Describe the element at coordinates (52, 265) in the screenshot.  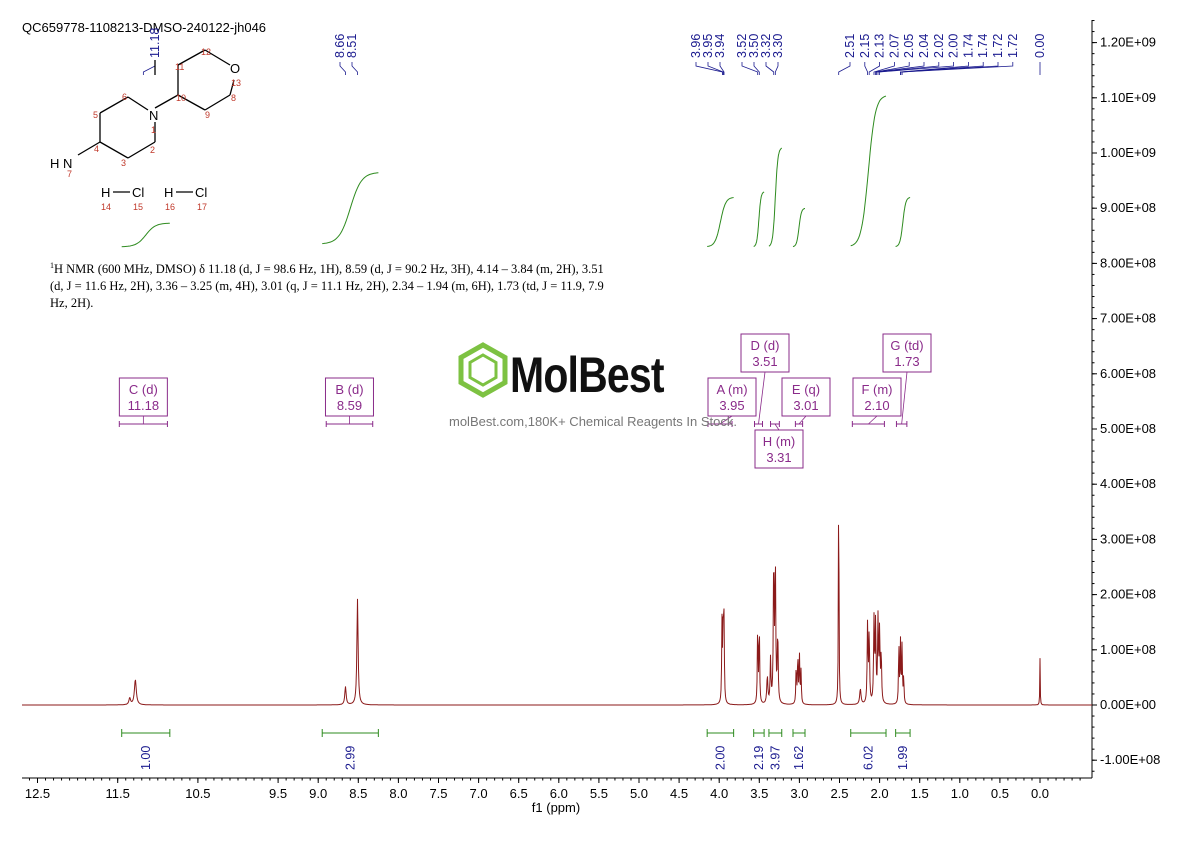
I see `nucleus-superscript: 1` at that location.